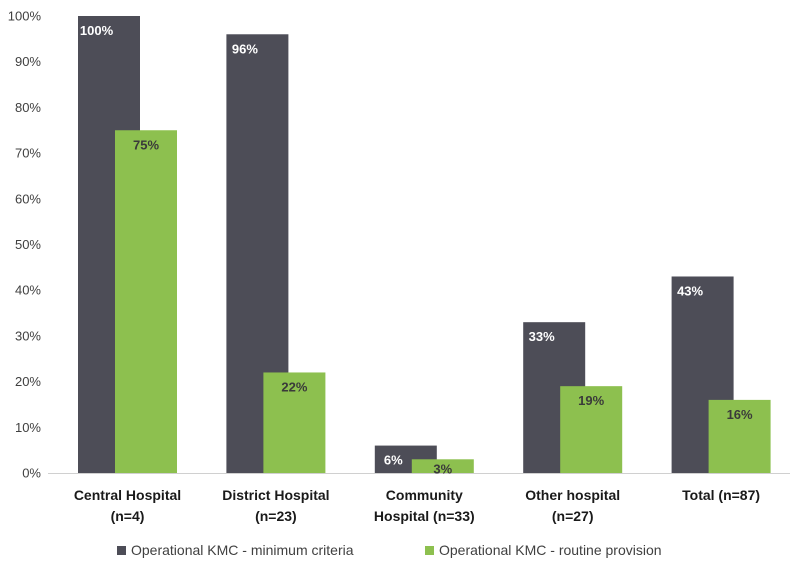  I want to click on x-tick-label: Central Hospital, so click(127, 495).